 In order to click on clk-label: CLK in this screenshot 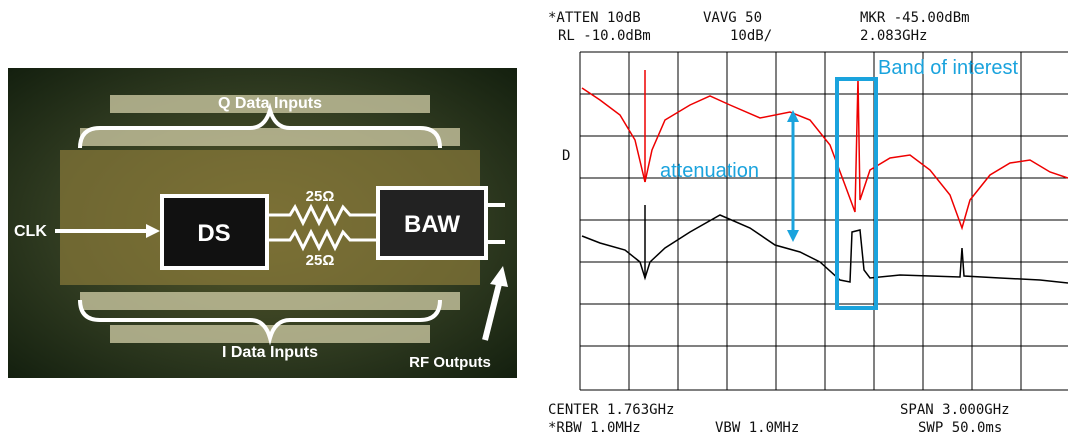, I will do `click(30, 231)`.